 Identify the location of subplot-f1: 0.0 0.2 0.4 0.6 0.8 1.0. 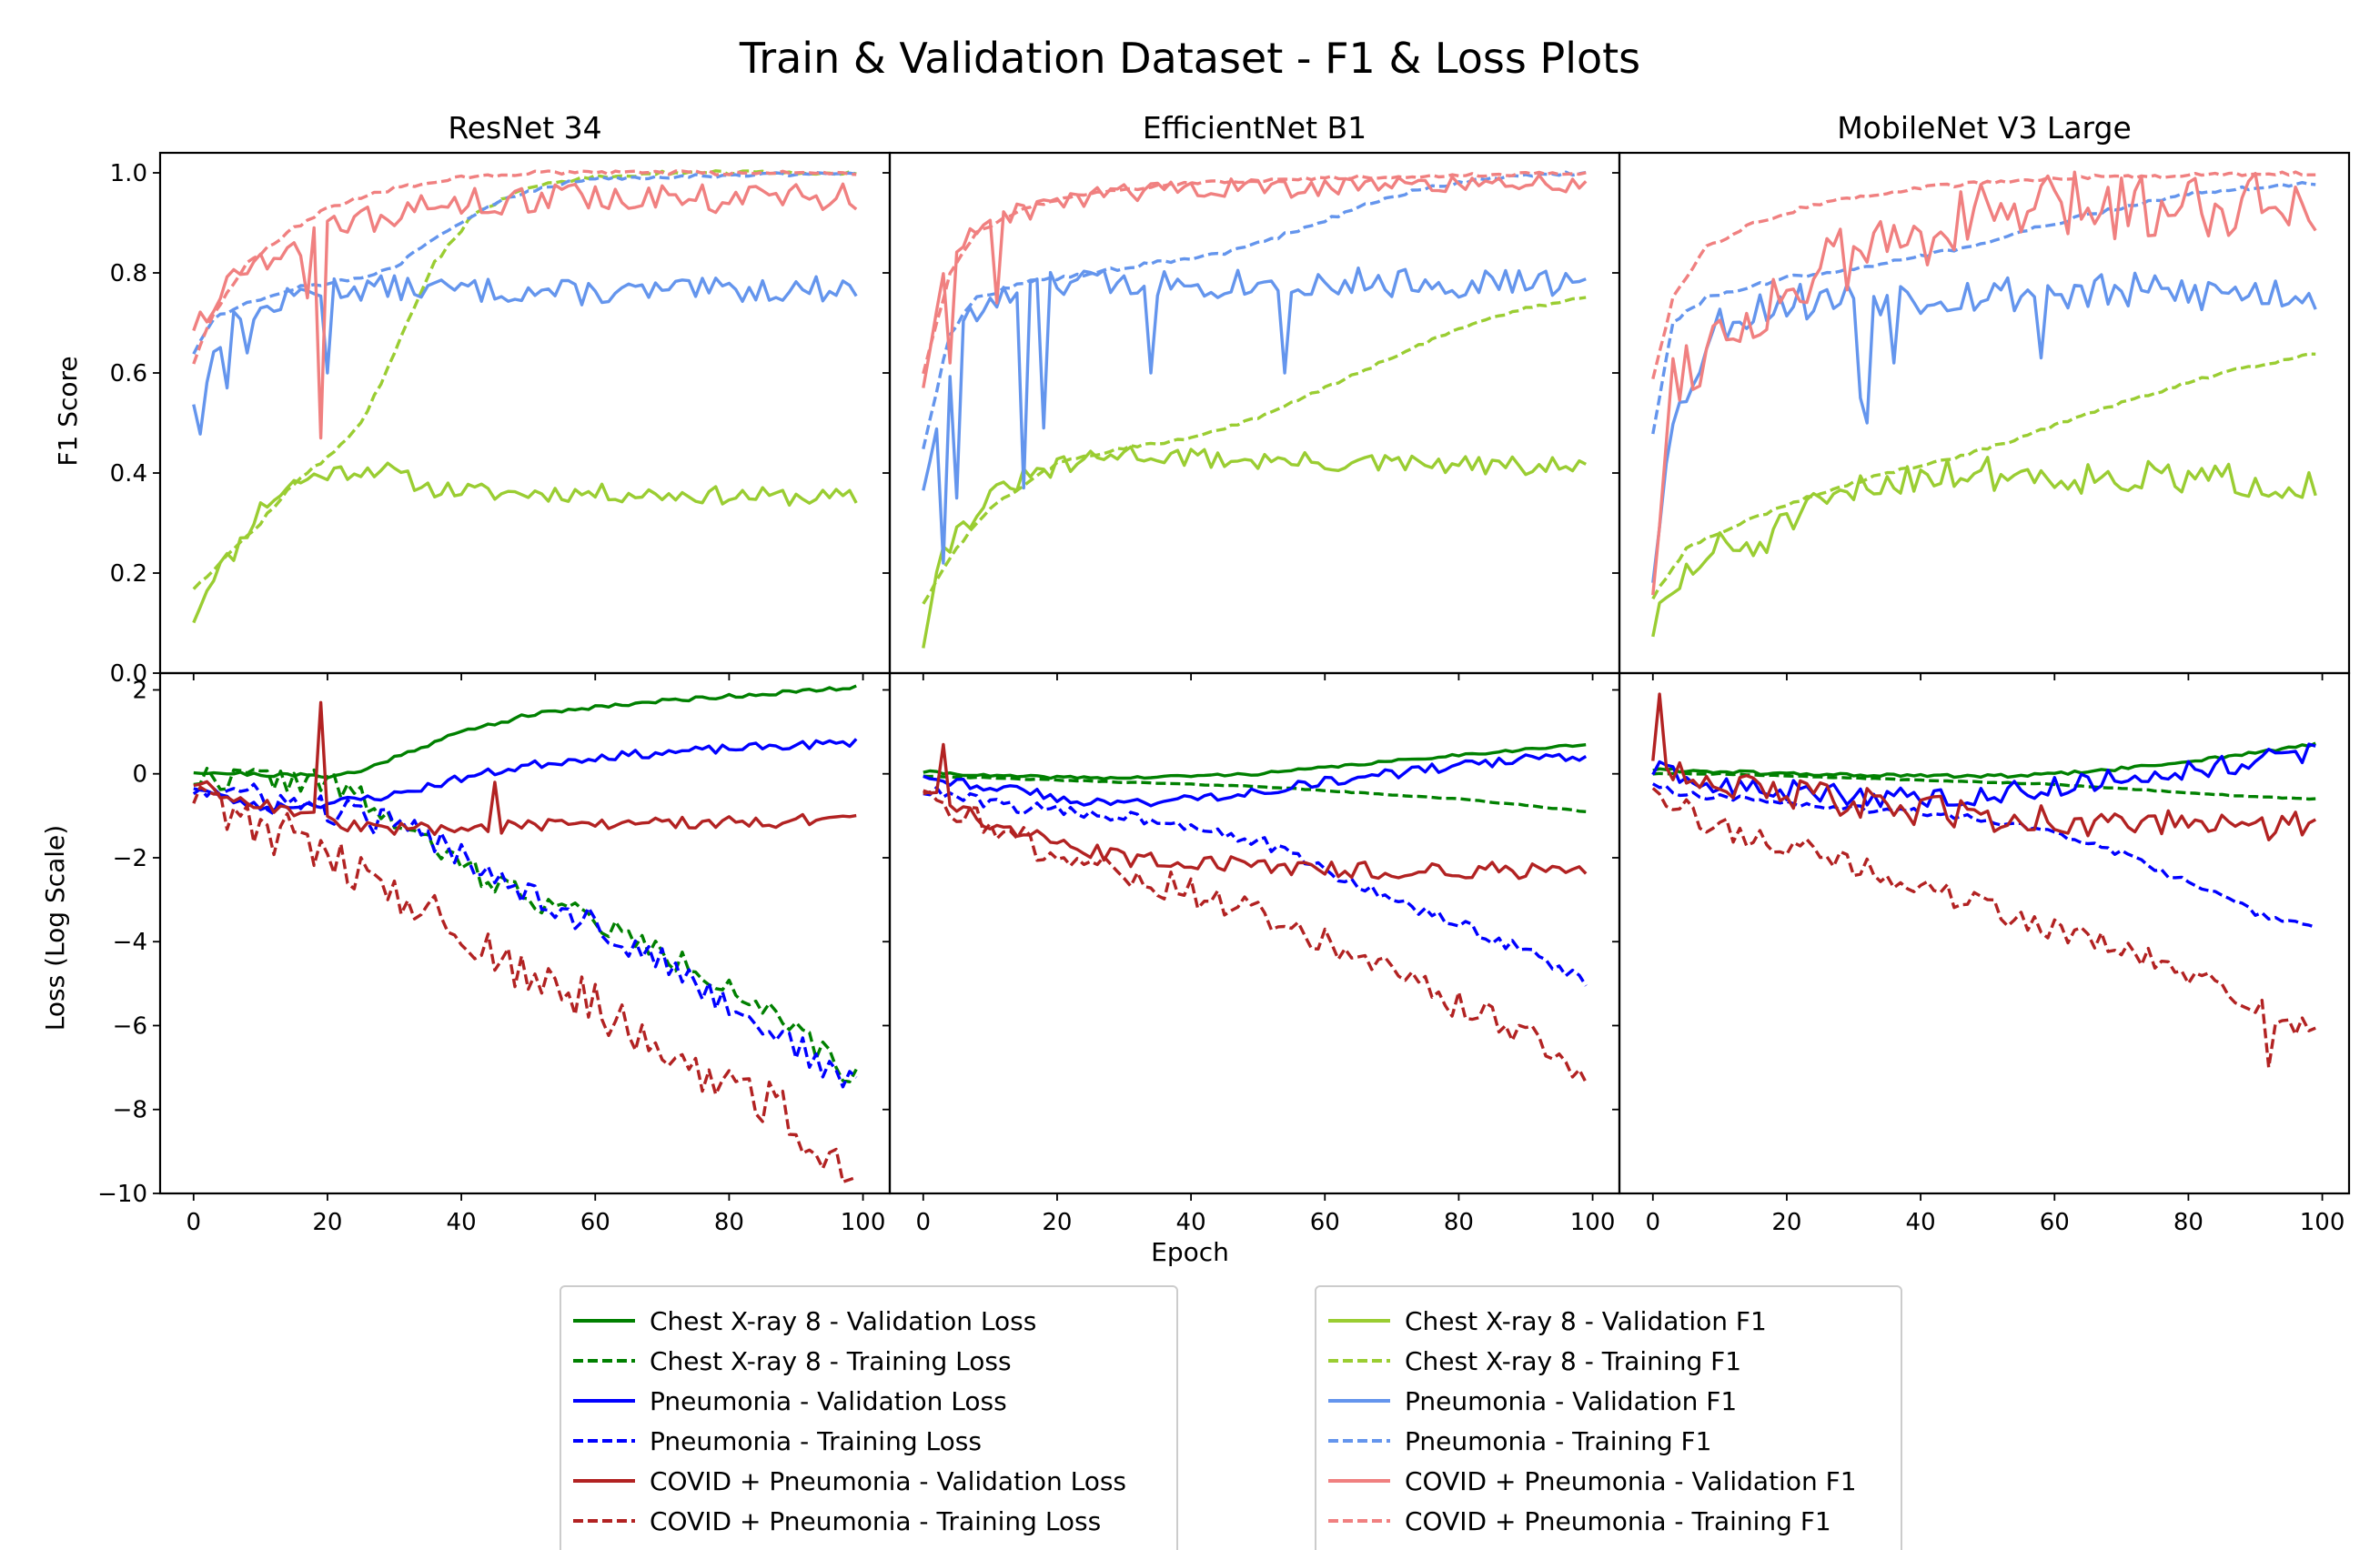
(501, 419).